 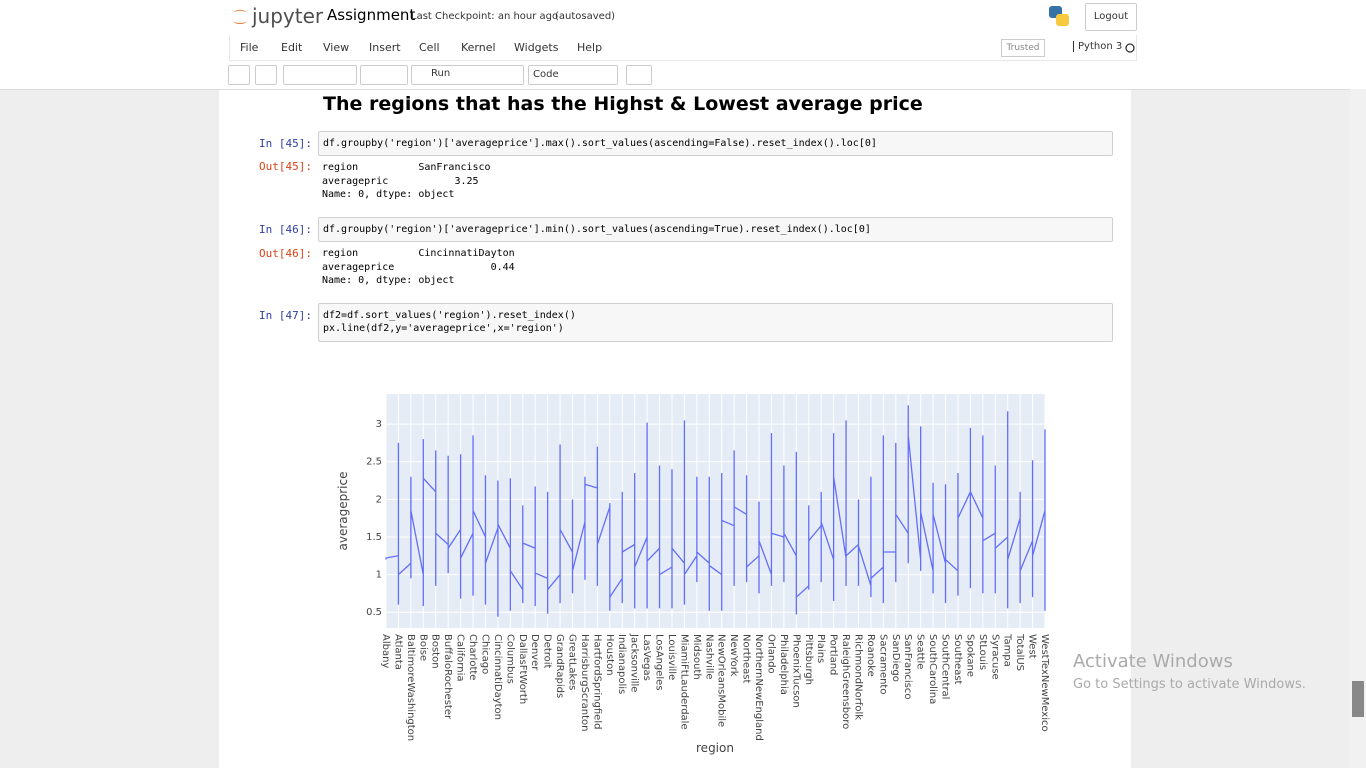 What do you see at coordinates (447, 677) in the screenshot?
I see `x-tick-label: BuffaloRochester` at bounding box center [447, 677].